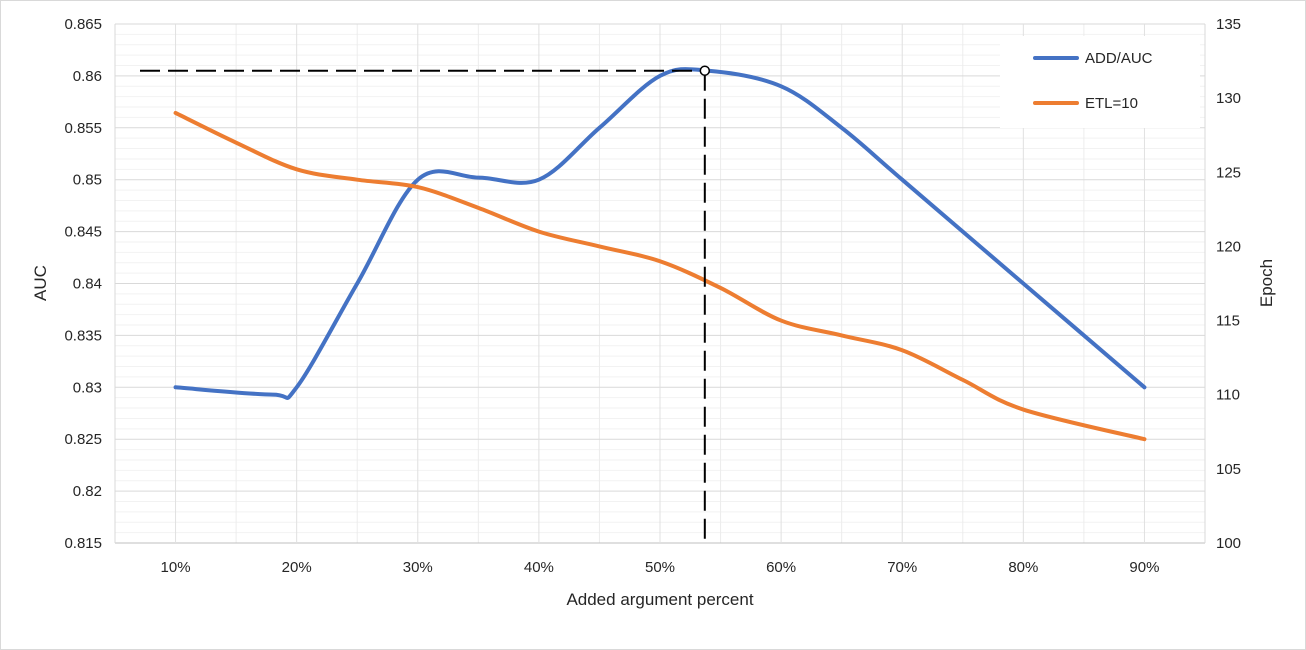  Describe the element at coordinates (1228, 98) in the screenshot. I see `y2-tick-label: 130` at that location.